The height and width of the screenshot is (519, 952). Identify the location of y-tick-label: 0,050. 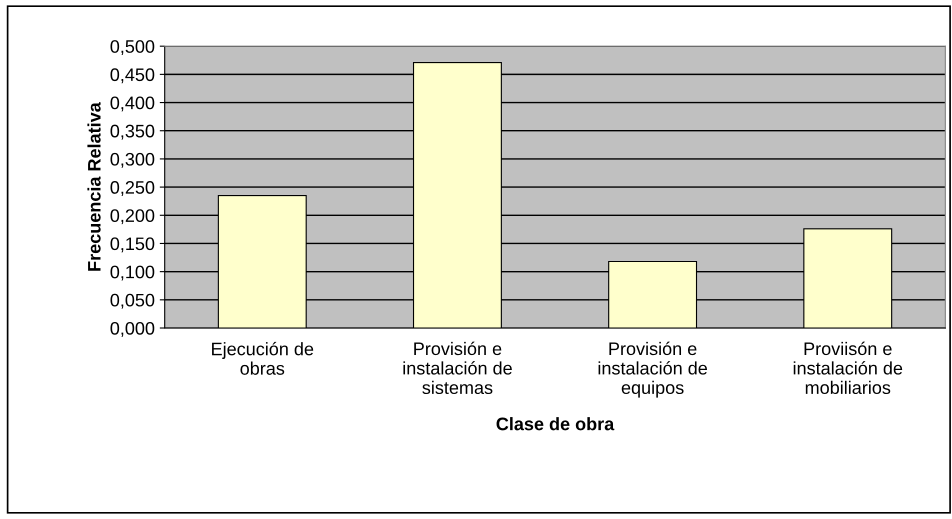
(132, 301).